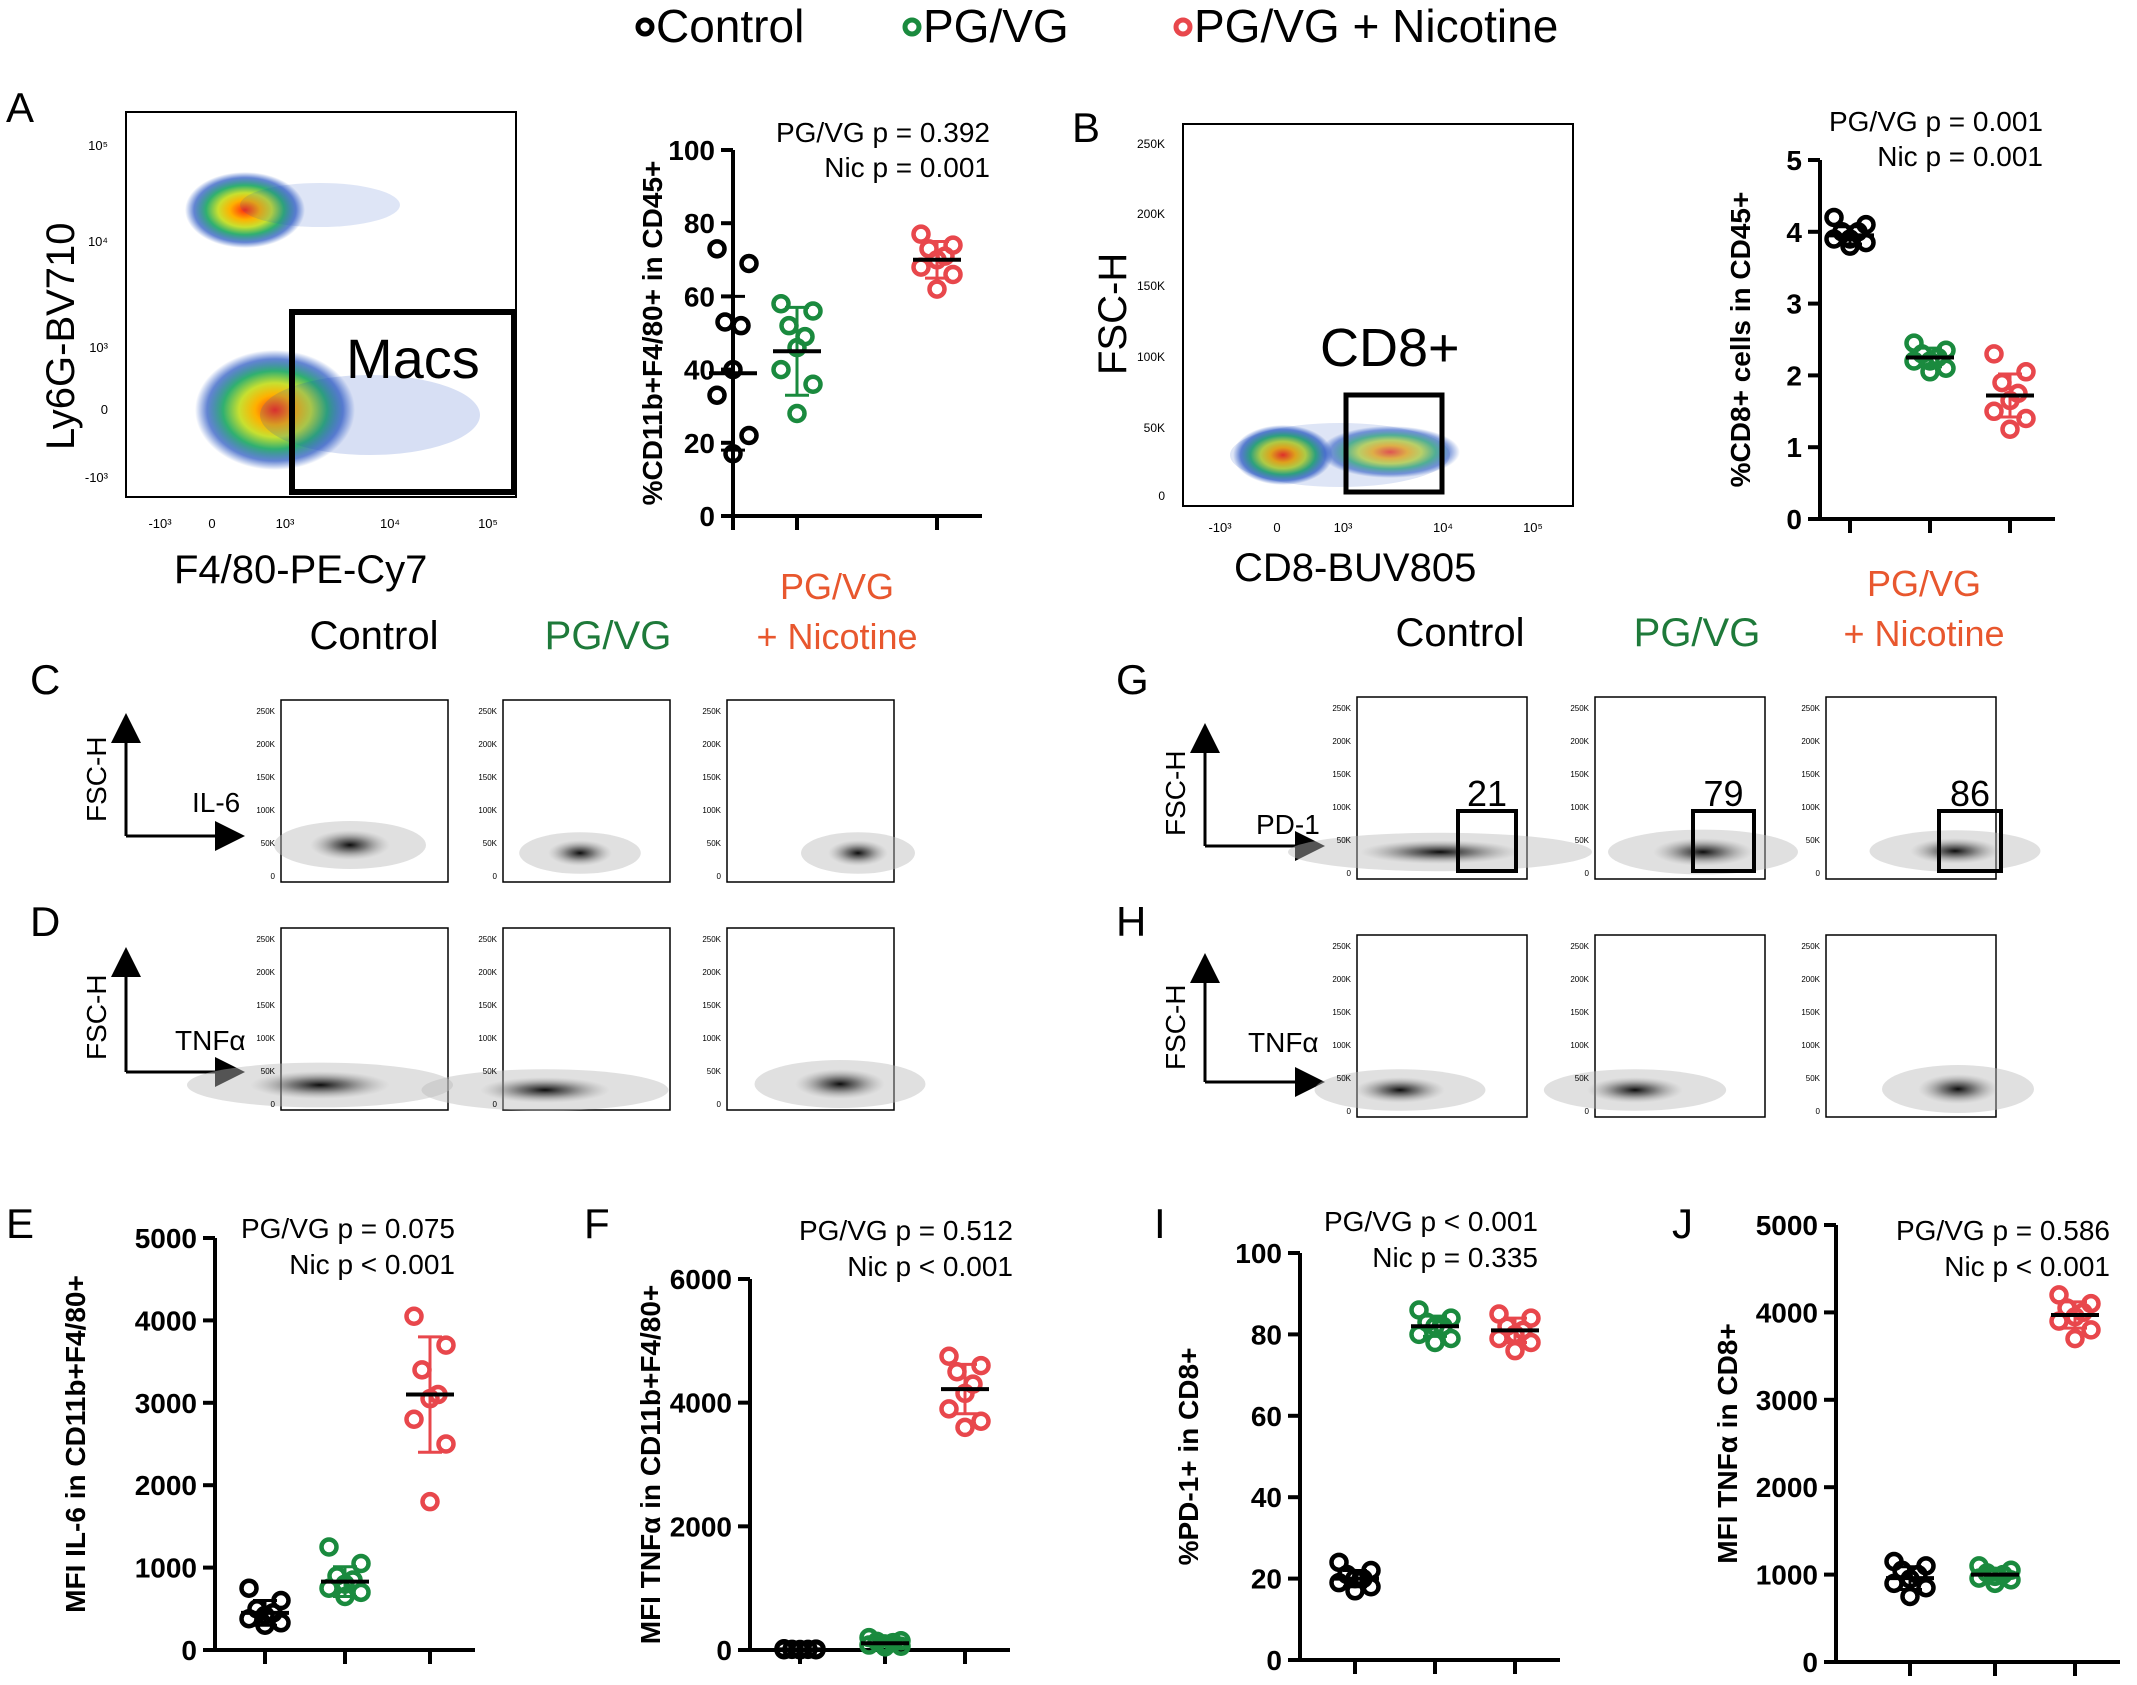 This screenshot has height=1685, width=2137. I want to click on pd1-gate-value: 21, so click(1487, 793).